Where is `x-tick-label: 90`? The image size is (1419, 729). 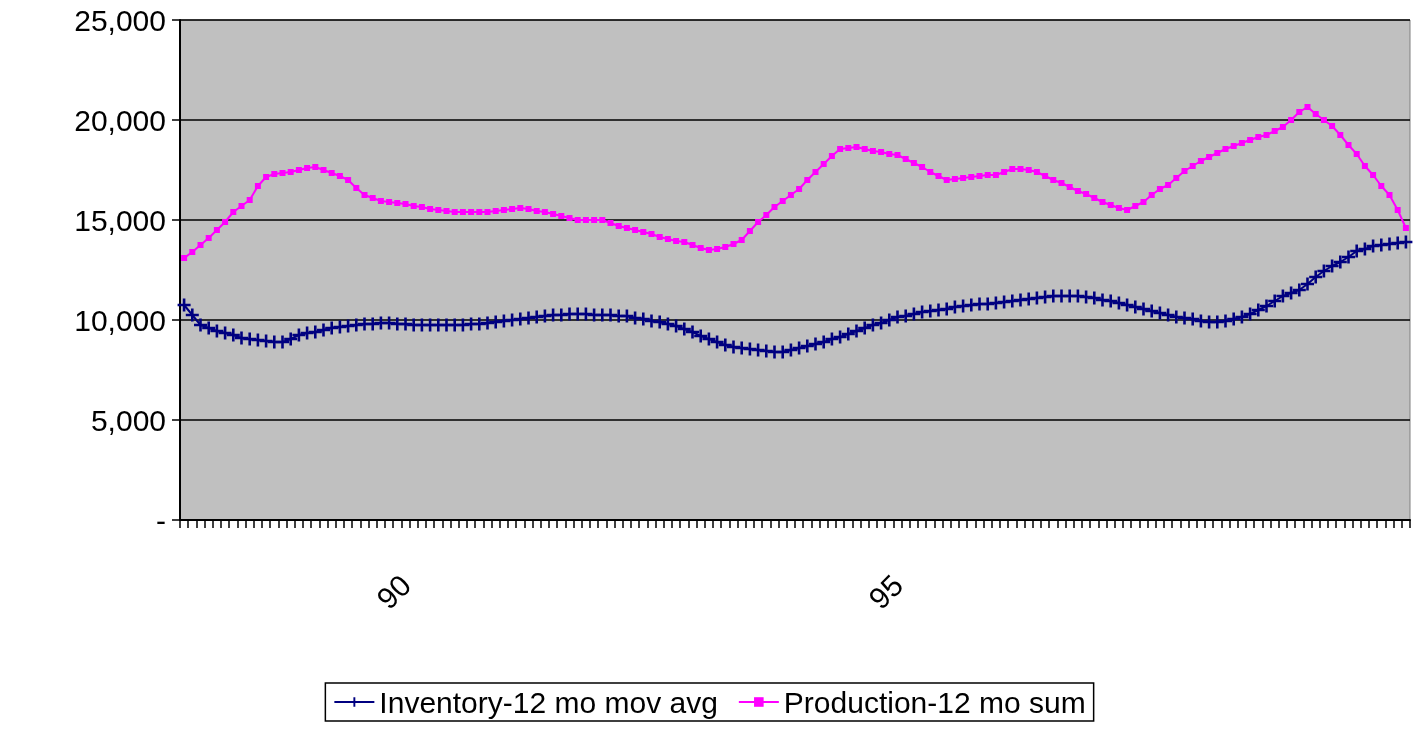
x-tick-label: 90 is located at coordinates (394, 592).